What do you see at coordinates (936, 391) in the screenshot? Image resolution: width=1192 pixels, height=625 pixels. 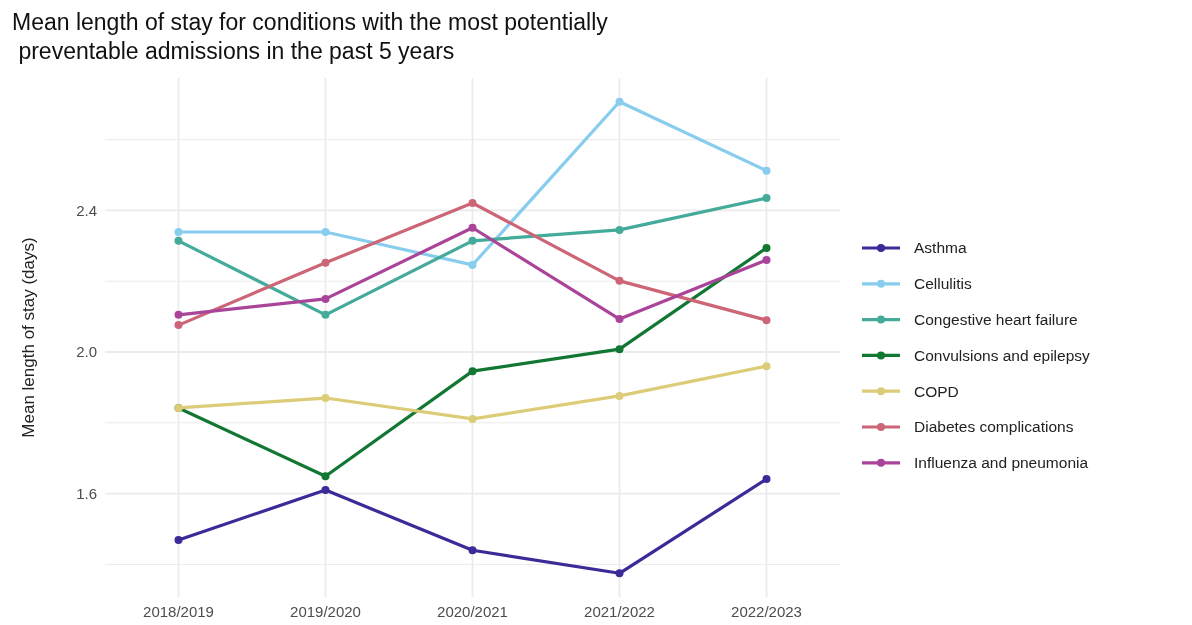 I see `legend-label: COPD` at bounding box center [936, 391].